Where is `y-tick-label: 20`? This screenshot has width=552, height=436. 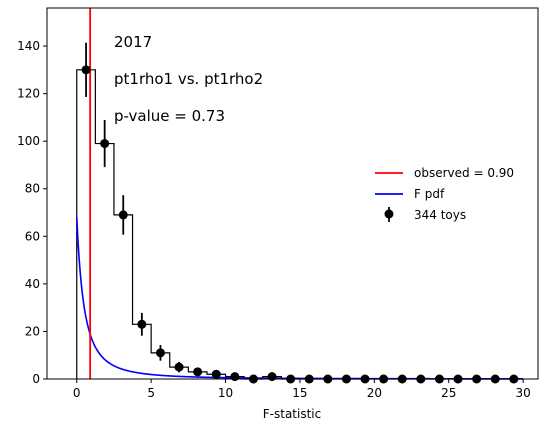 y-tick-label: 20 is located at coordinates (32, 331).